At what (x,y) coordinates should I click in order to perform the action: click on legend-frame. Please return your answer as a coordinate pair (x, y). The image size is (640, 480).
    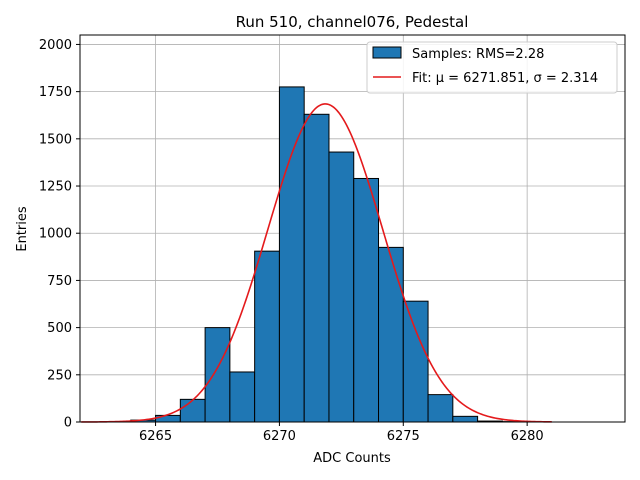
    Looking at the image, I should click on (492, 67).